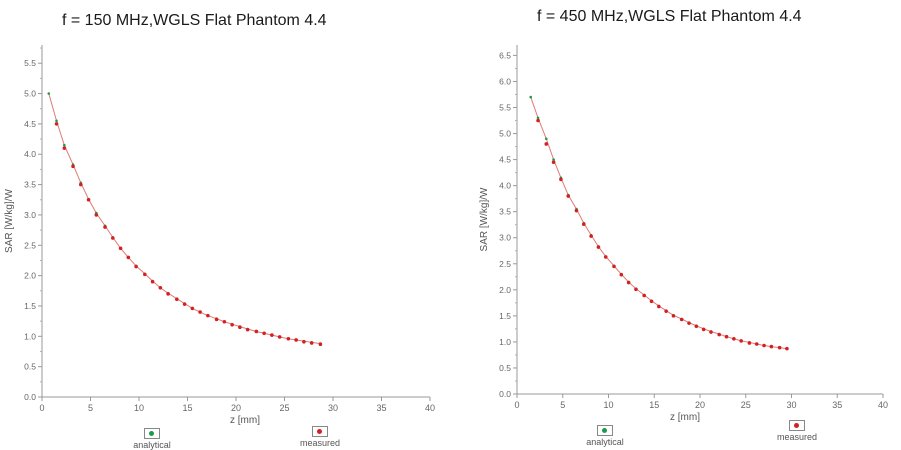  Describe the element at coordinates (284, 408) in the screenshot. I see `x-tick-label: 25` at that location.